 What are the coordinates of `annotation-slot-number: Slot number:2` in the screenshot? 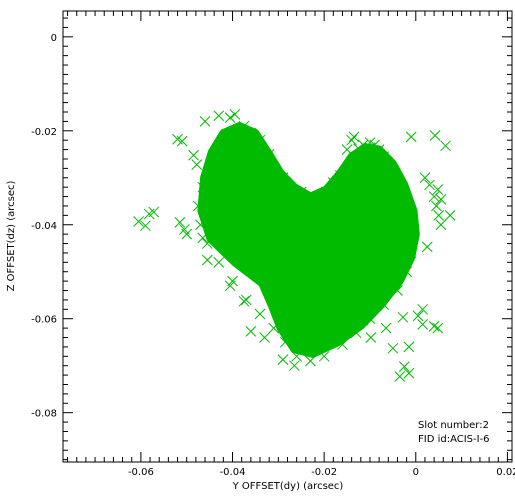 It's located at (453, 425).